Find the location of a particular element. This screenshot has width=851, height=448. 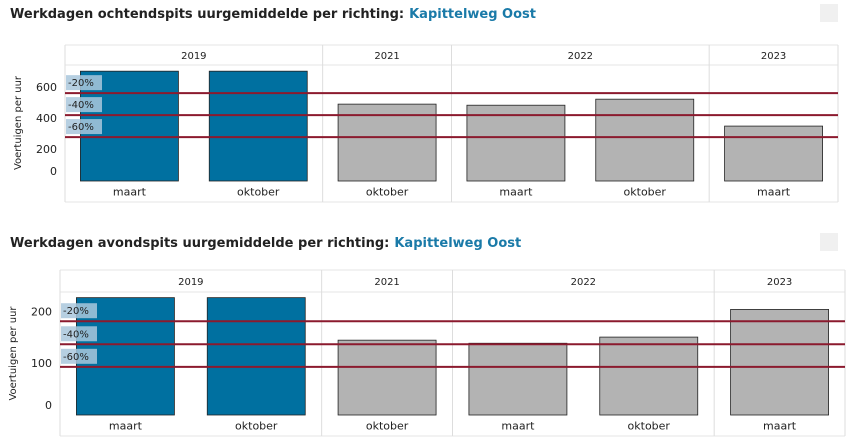

y-tick-label: 600 is located at coordinates (46, 87).